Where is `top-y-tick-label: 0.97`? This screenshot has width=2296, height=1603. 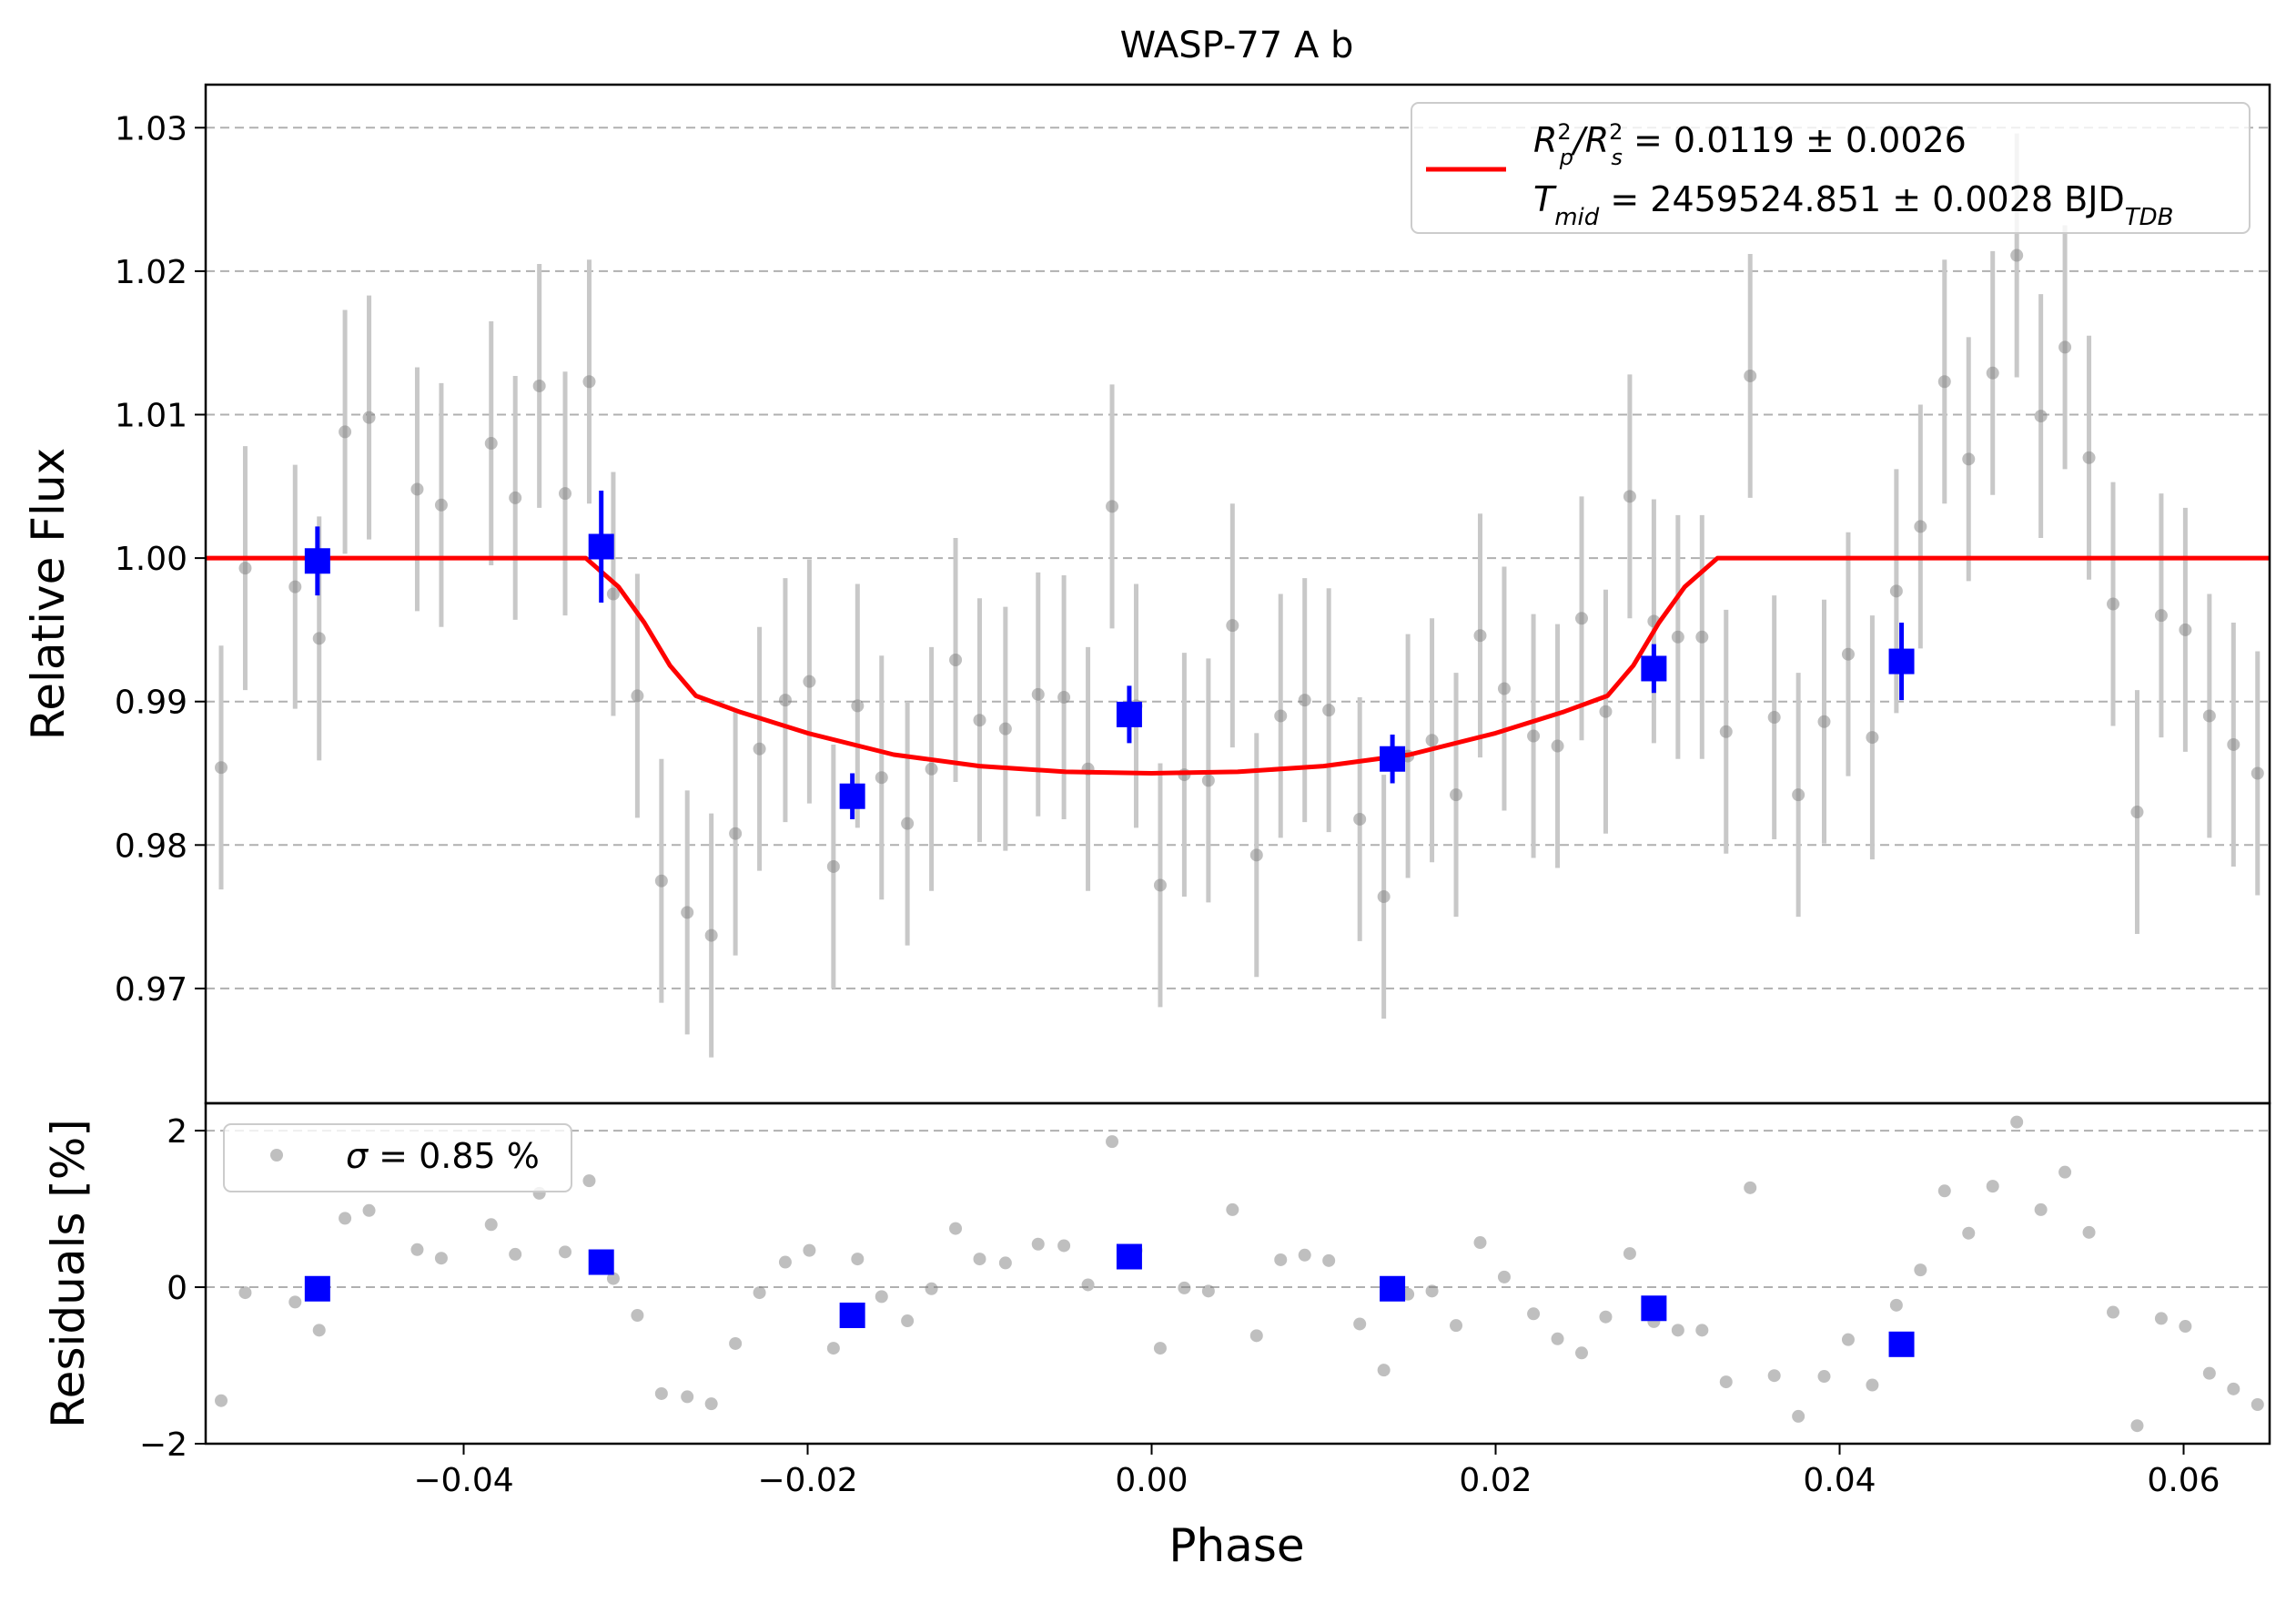 top-y-tick-label: 0.97 is located at coordinates (151, 990).